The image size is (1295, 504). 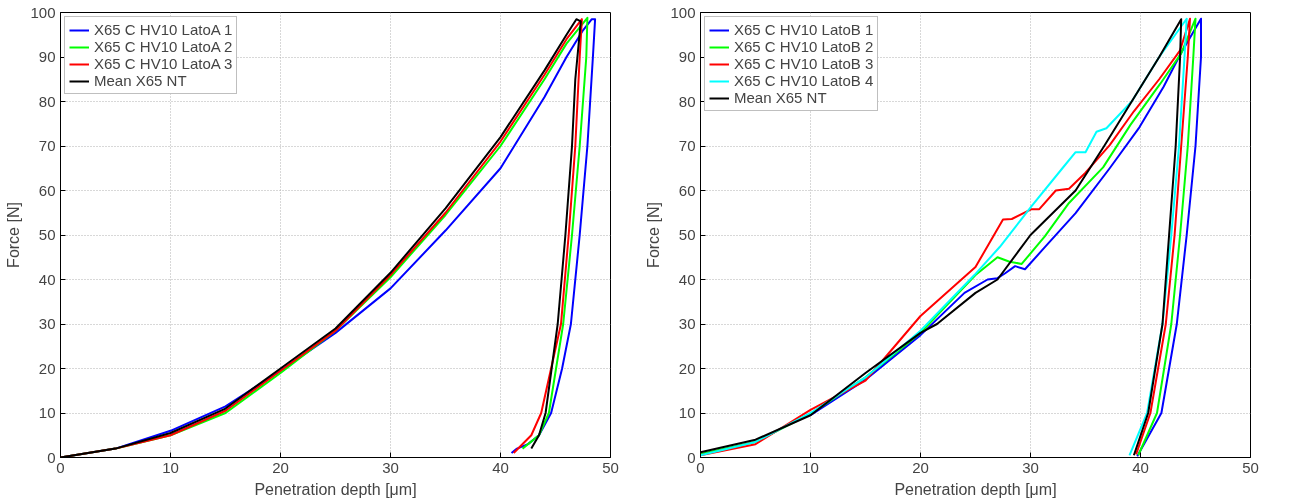 What do you see at coordinates (804, 63) in the screenshot?
I see `legend-label: X65 C HV10 LatoB 3` at bounding box center [804, 63].